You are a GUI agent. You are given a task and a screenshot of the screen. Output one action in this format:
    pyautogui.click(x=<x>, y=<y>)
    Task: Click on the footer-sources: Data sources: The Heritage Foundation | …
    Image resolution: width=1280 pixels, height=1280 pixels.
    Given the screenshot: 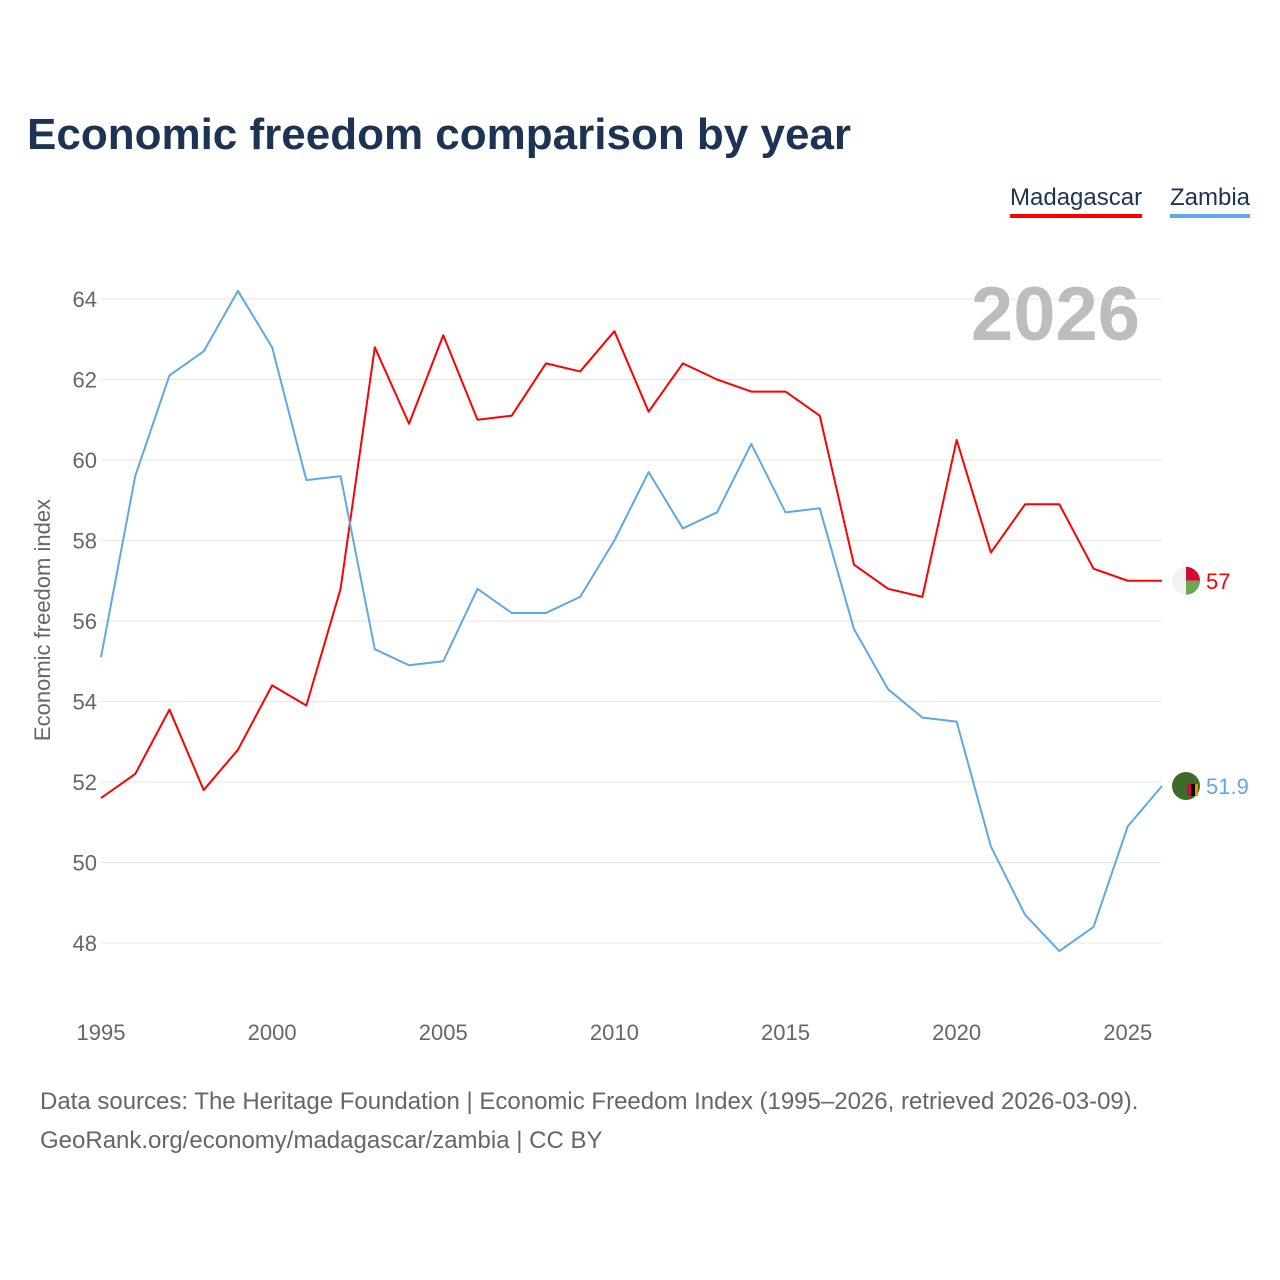 What is the action you would take?
    pyautogui.click(x=589, y=1101)
    